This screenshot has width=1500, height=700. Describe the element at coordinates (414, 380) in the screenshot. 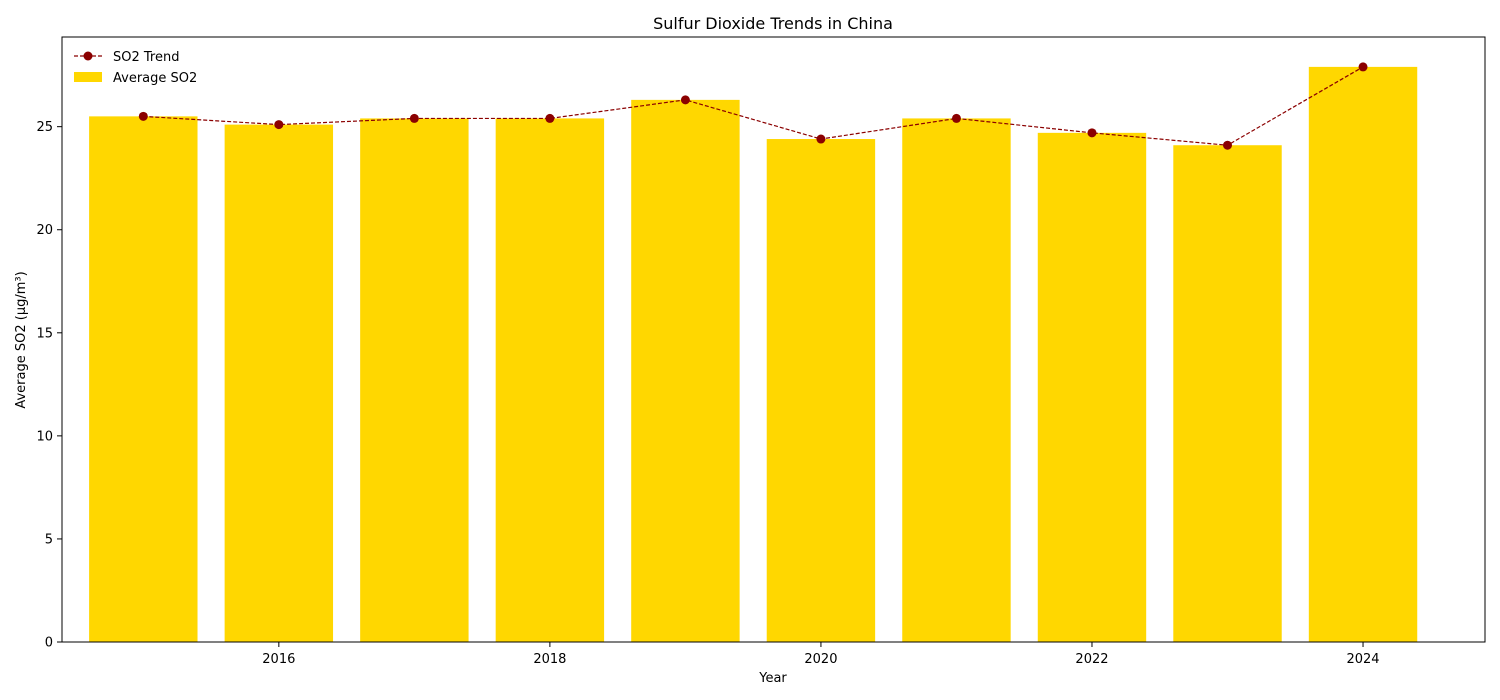

I see `bar-2017` at that location.